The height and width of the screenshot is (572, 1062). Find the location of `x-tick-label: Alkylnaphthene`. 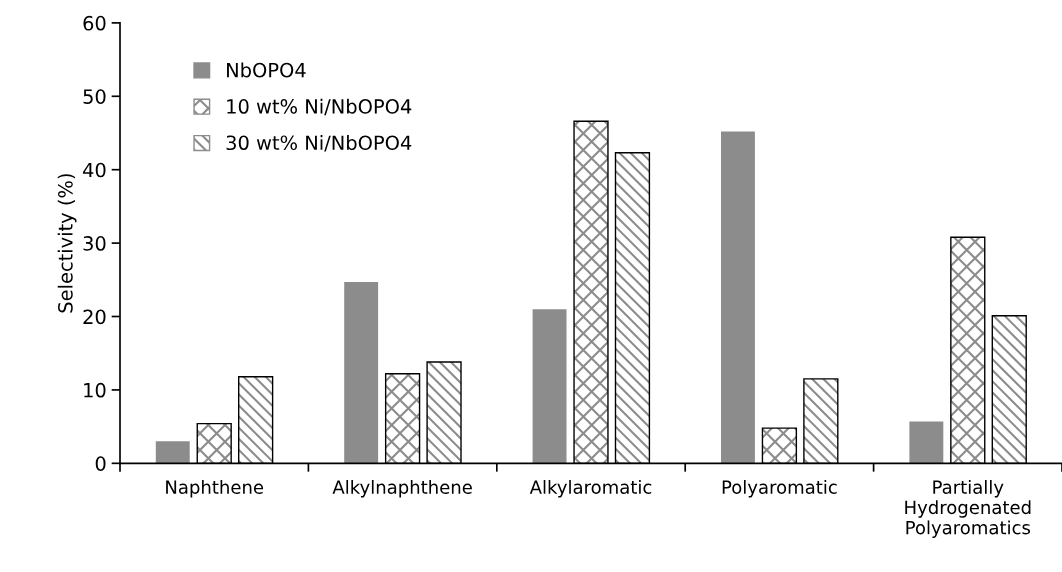

x-tick-label: Alkylnaphthene is located at coordinates (402, 488).